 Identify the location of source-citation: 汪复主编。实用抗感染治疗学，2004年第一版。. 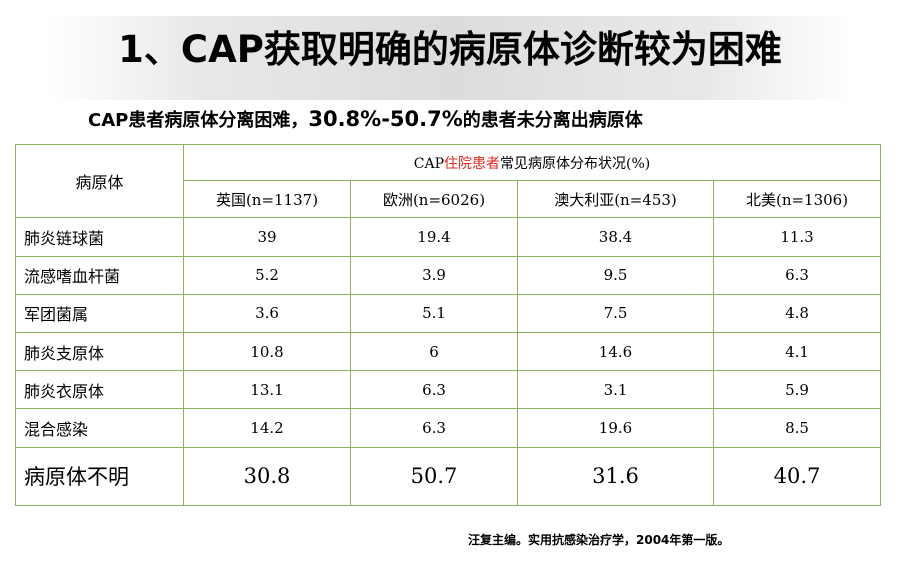
(599, 540).